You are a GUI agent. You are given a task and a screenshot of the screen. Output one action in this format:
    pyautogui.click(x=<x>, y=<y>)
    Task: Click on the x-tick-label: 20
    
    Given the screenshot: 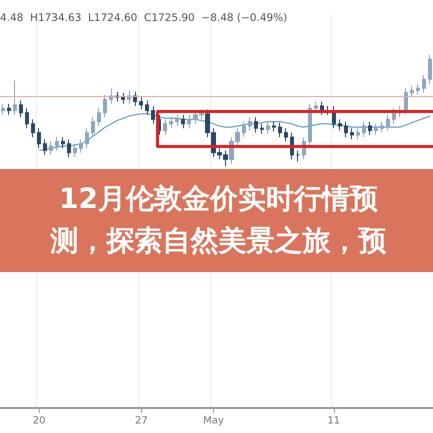 What is the action you would take?
    pyautogui.click(x=39, y=421)
    